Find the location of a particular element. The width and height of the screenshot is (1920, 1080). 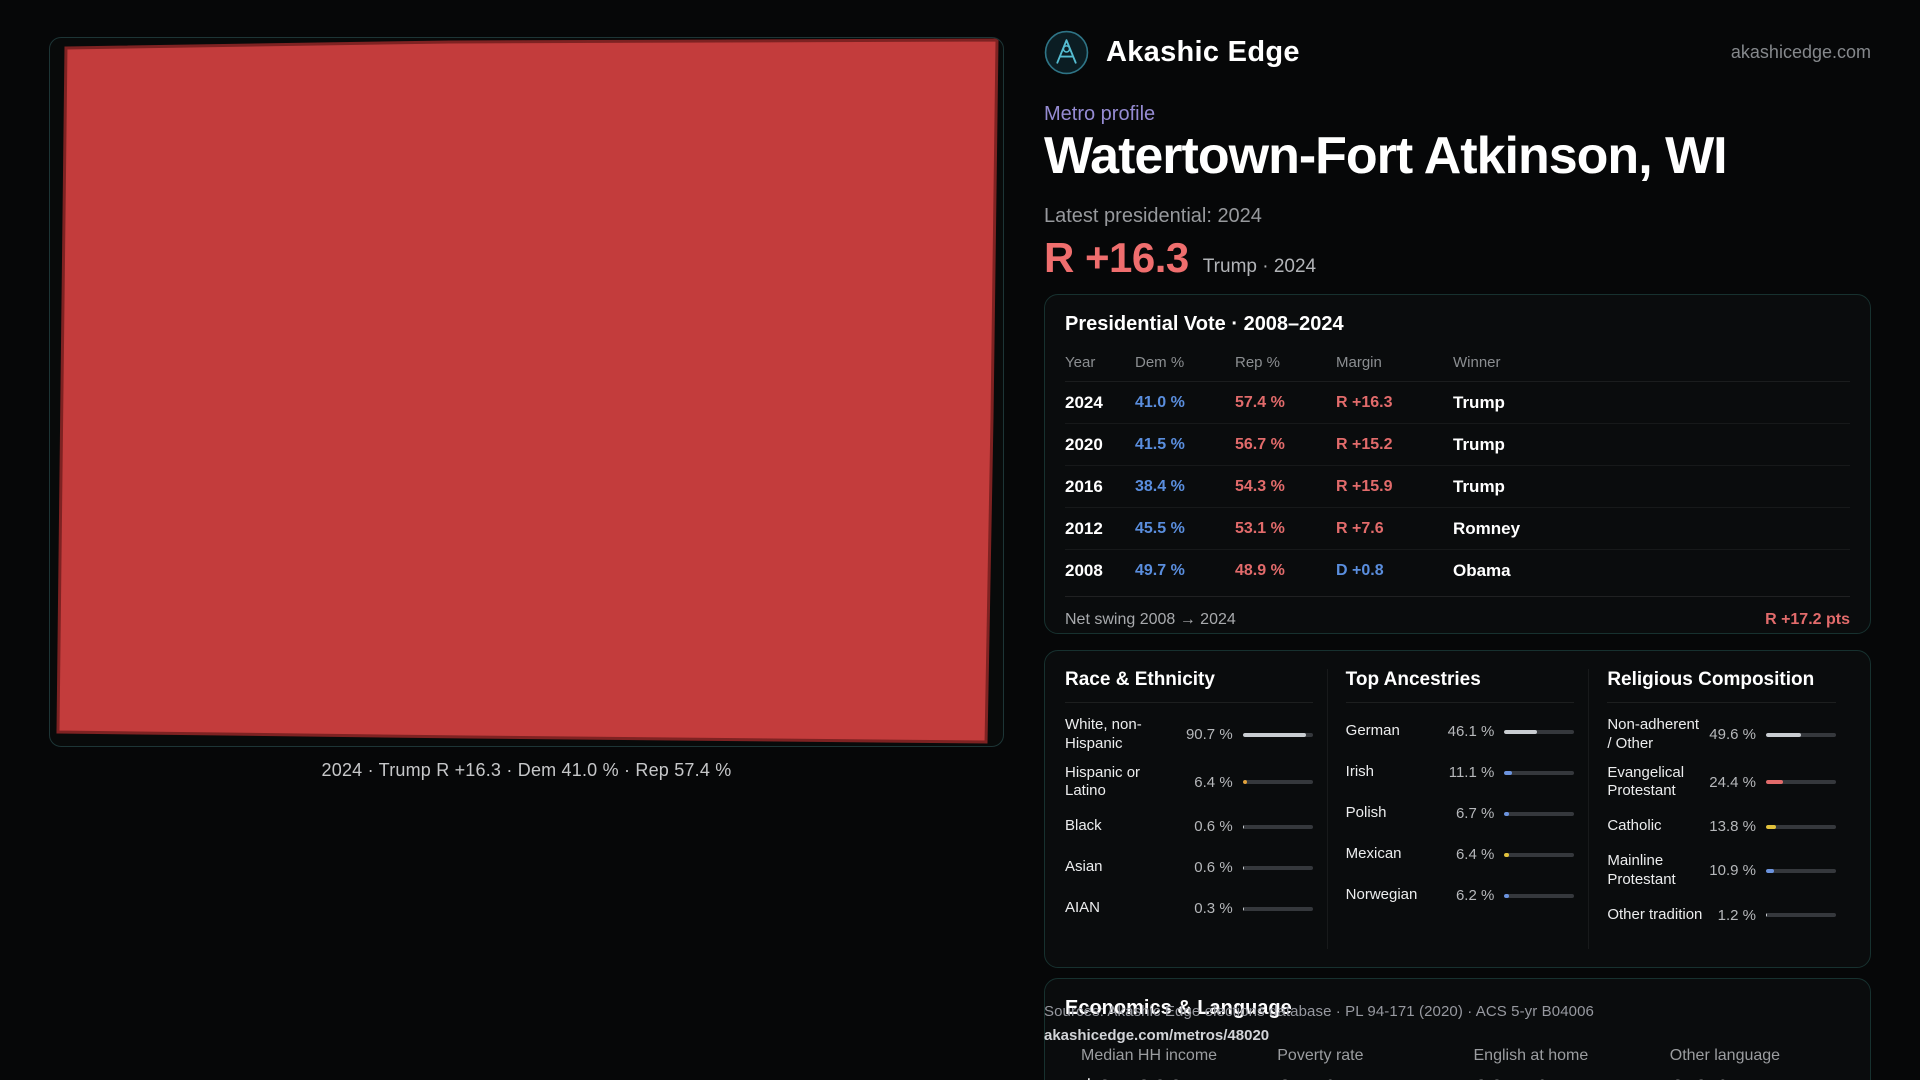

demo-row: White, non-Hispanic 90.7 % is located at coordinates (1189, 735).